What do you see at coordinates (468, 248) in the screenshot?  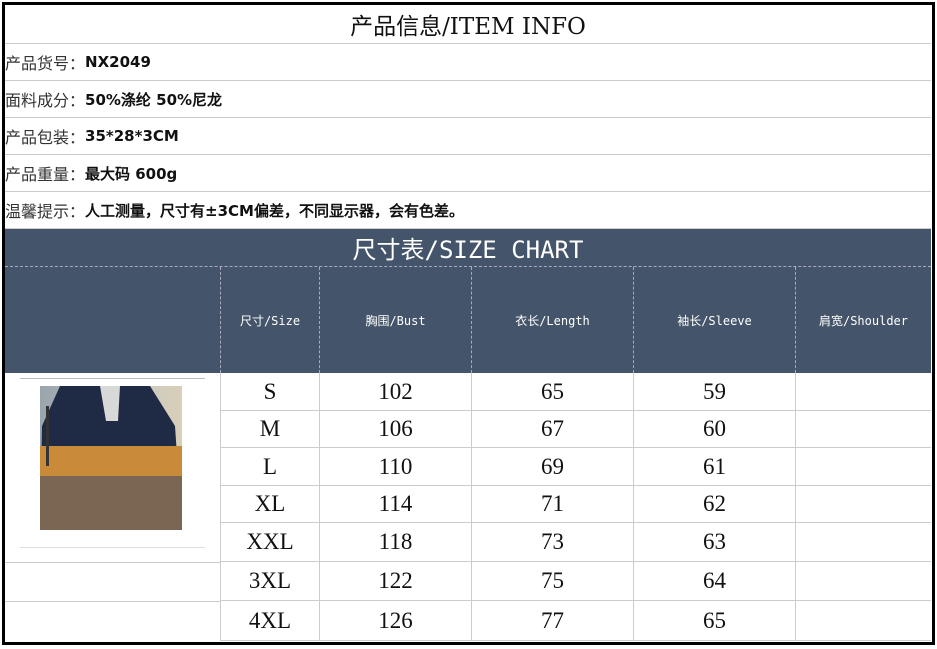 I see `size-chart-title: 尺寸表/SIZE CHART` at bounding box center [468, 248].